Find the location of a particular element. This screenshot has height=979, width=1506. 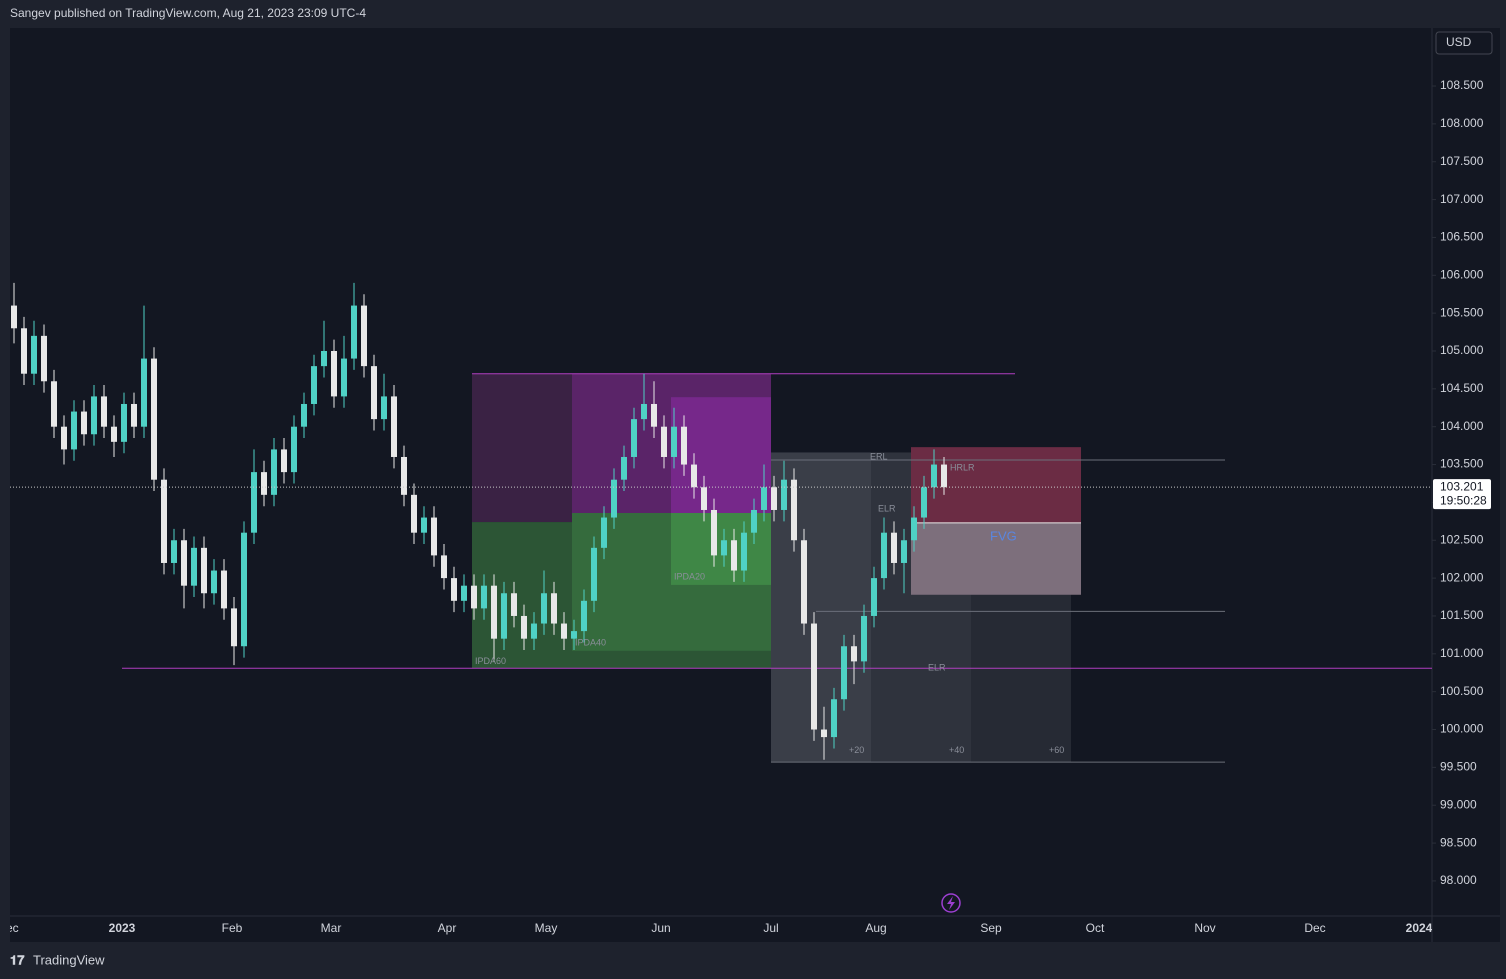

x-tick-label: Jul is located at coordinates (770, 928).